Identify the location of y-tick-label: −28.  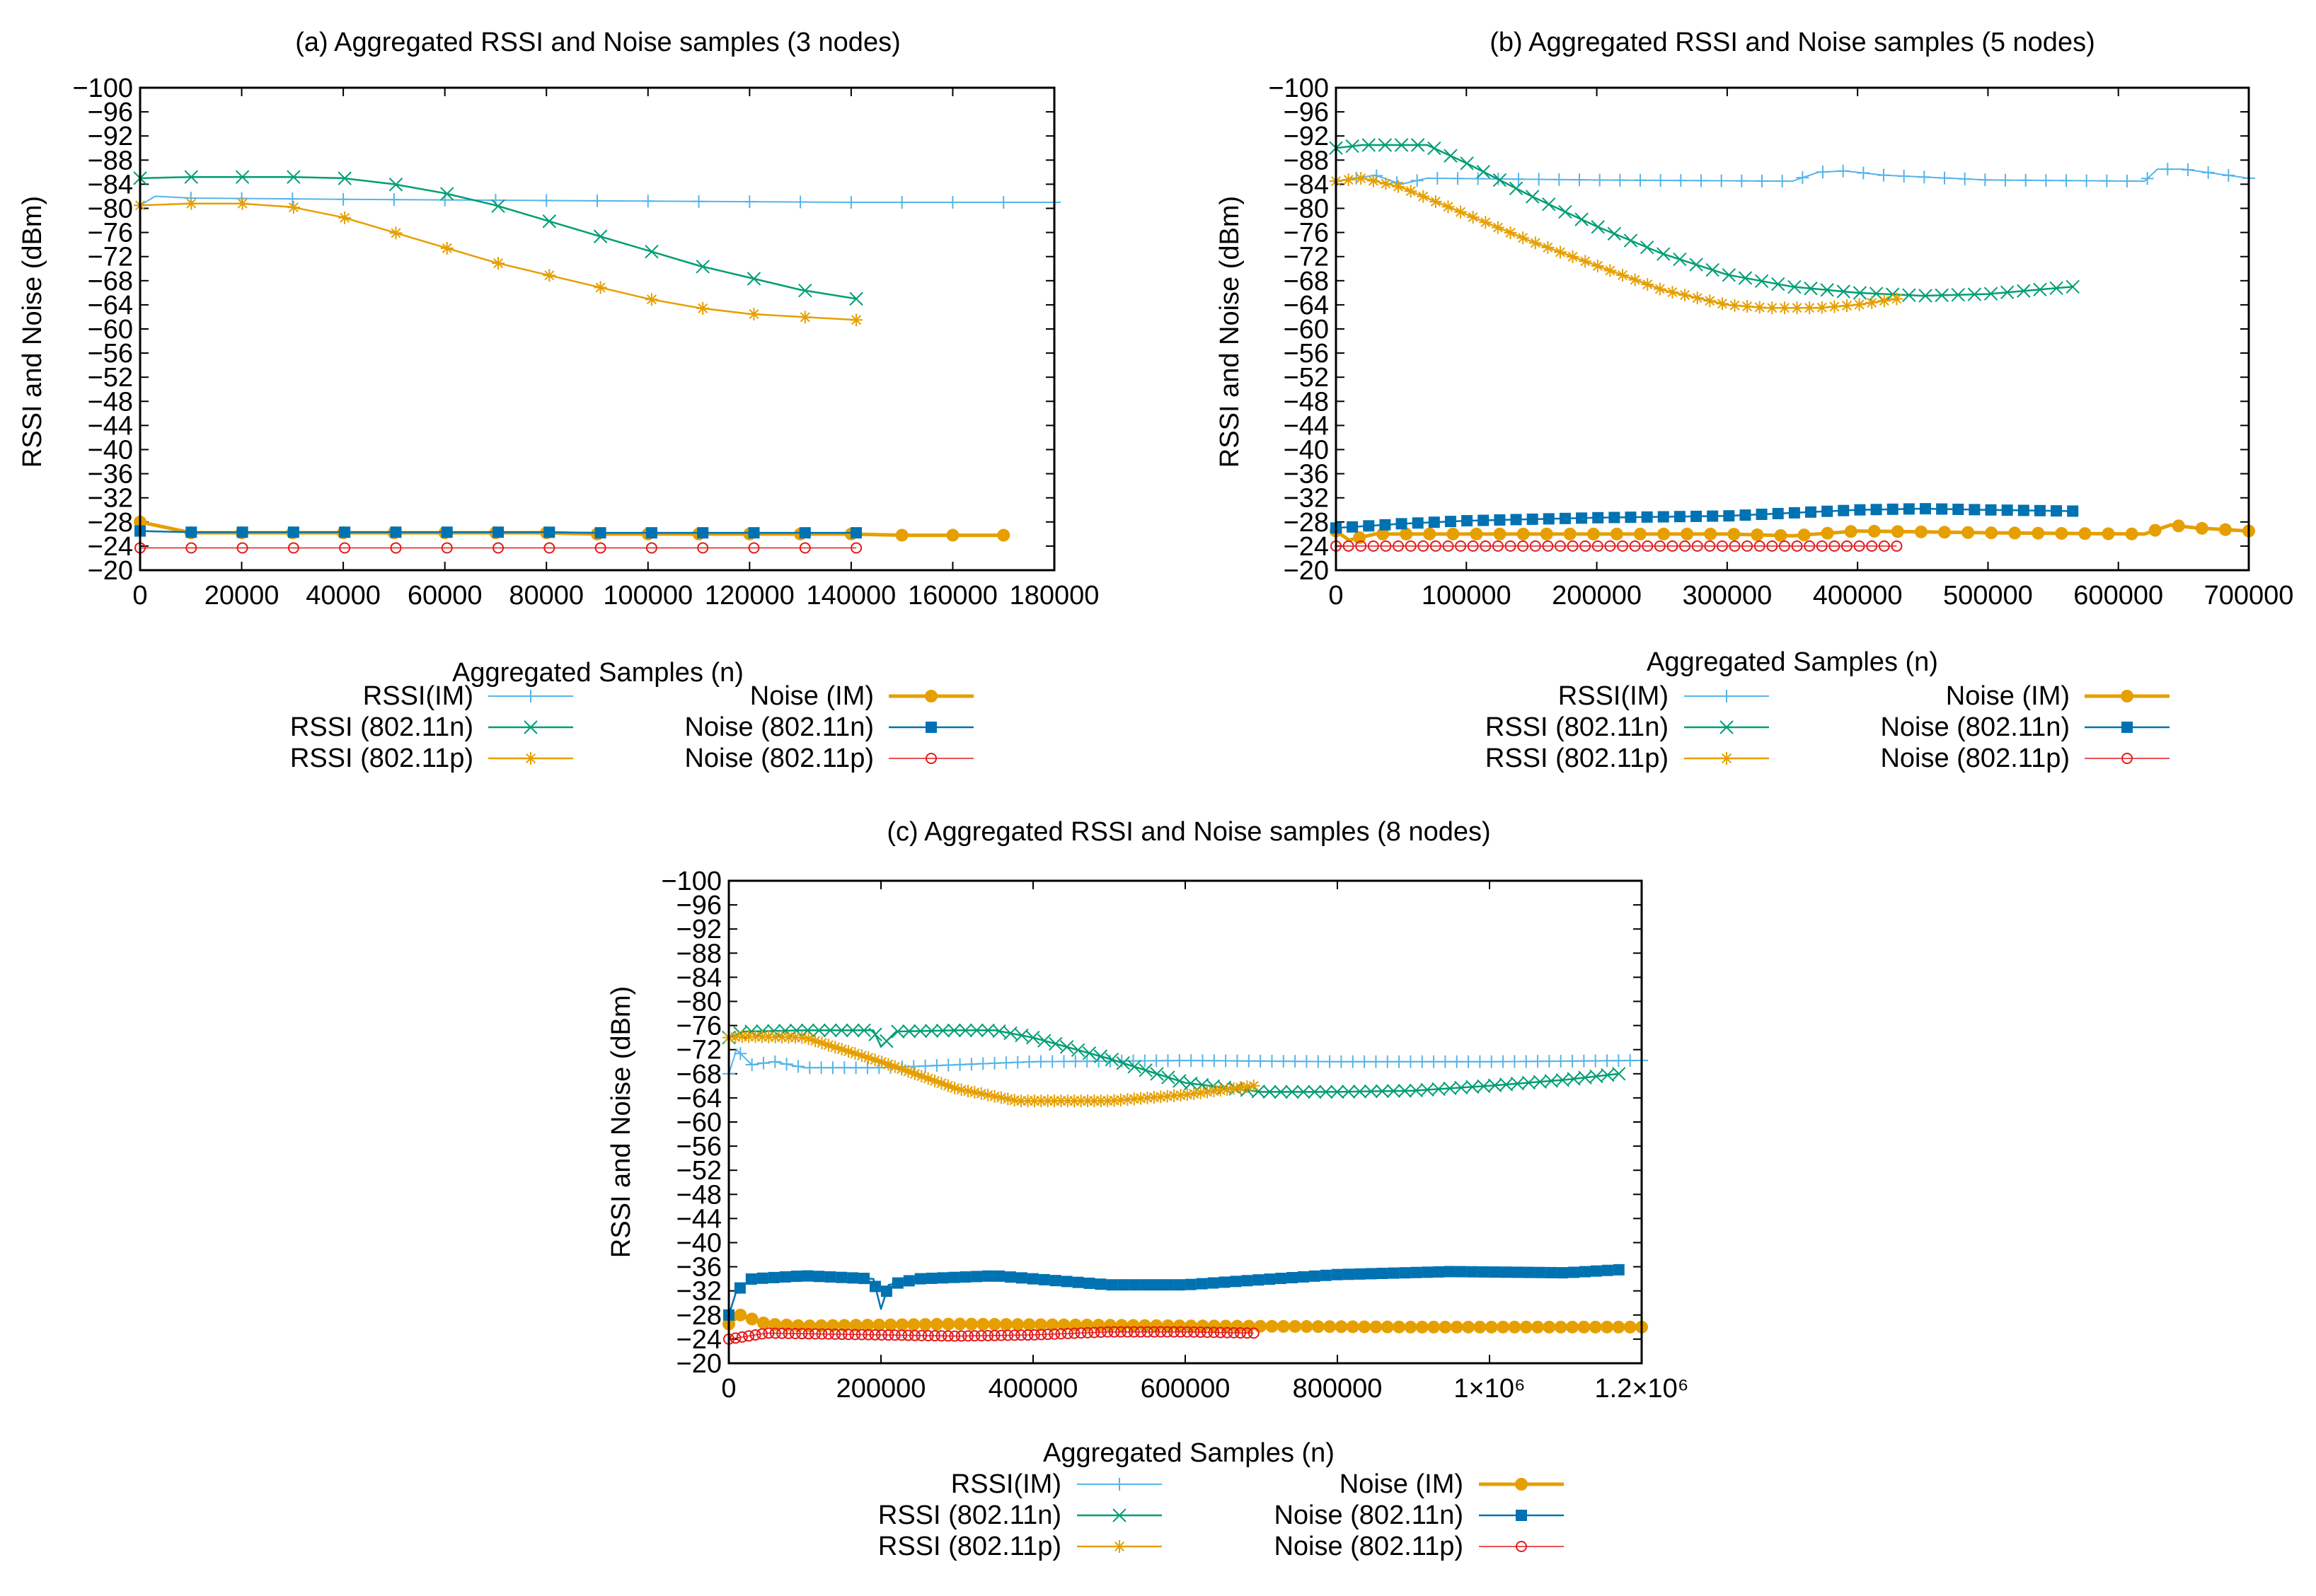
(1306, 523).